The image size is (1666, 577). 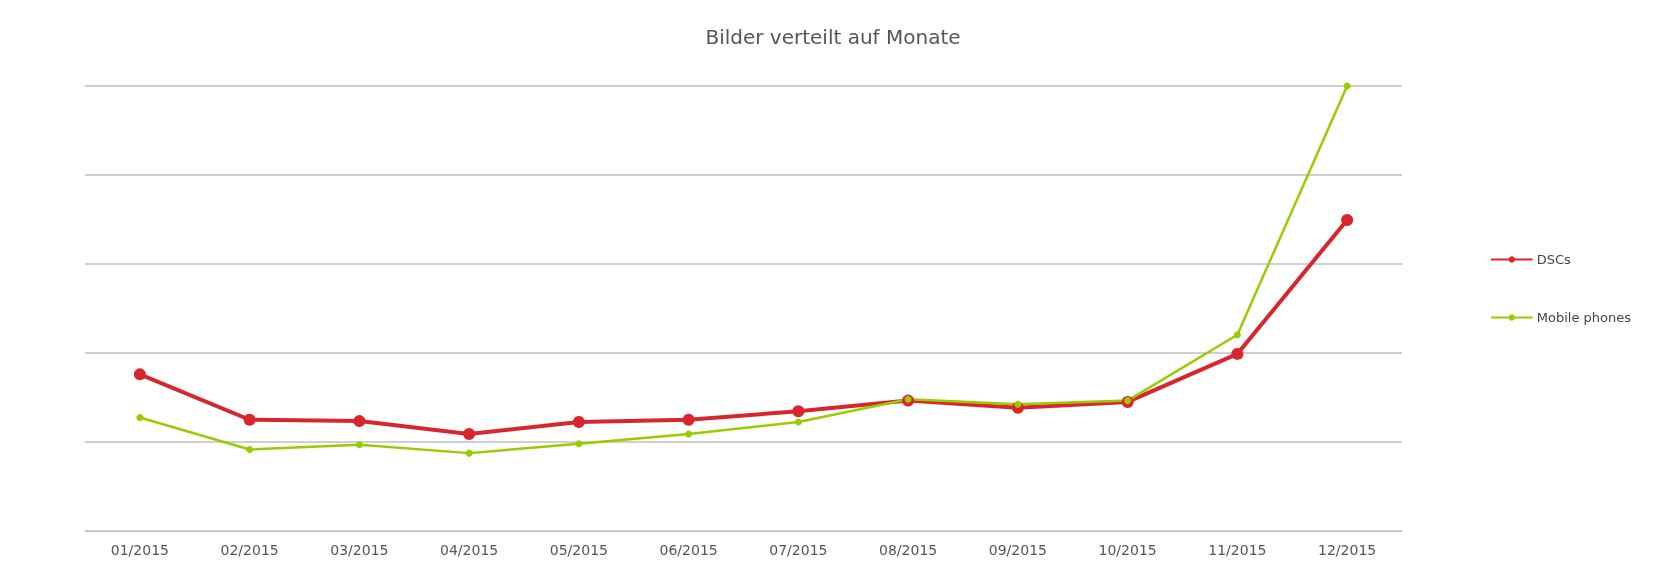 I want to click on x-tick-label: 02/2015, so click(x=249, y=550).